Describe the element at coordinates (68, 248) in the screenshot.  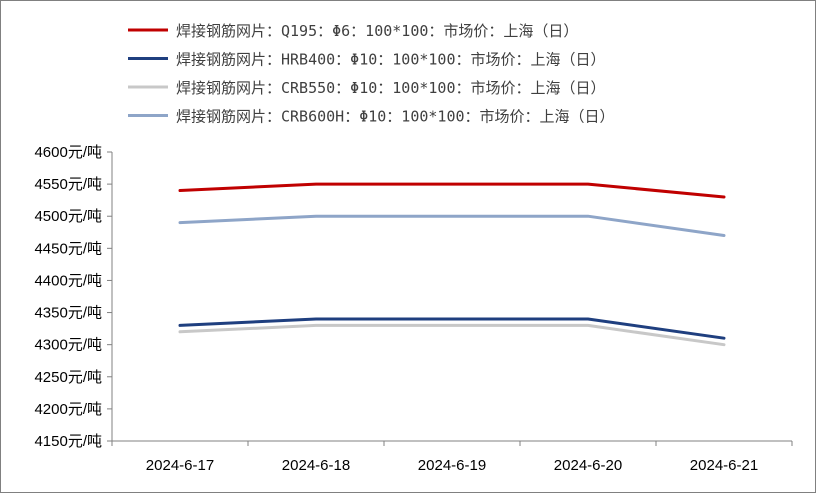
I see `y-tick-label: 4450元/吨` at that location.